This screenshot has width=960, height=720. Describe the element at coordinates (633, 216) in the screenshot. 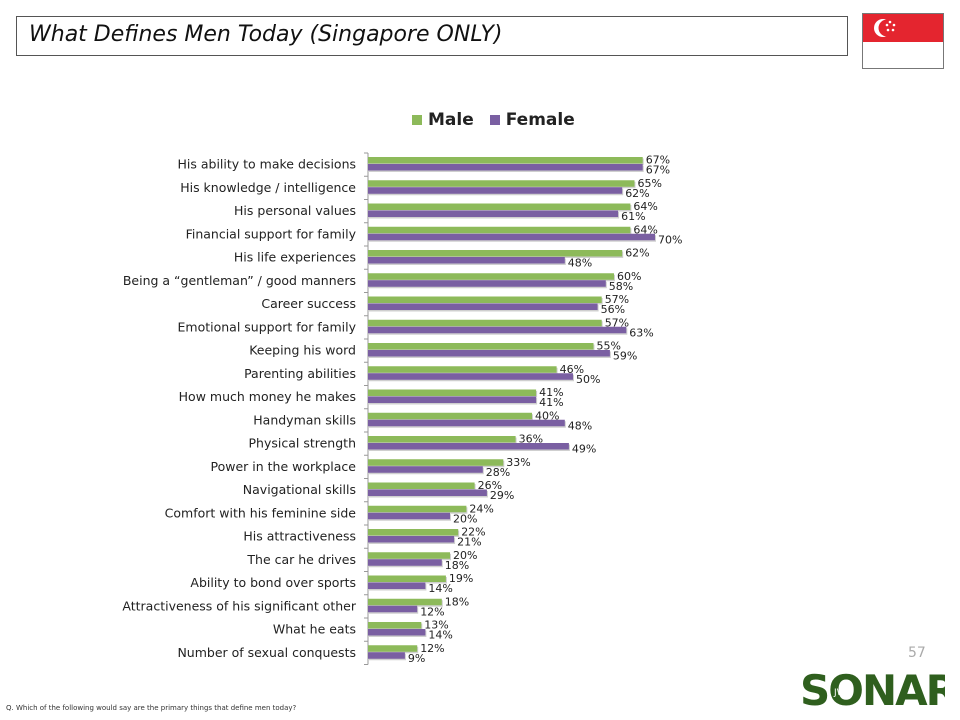

I see `data-label-female: 61%` at that location.